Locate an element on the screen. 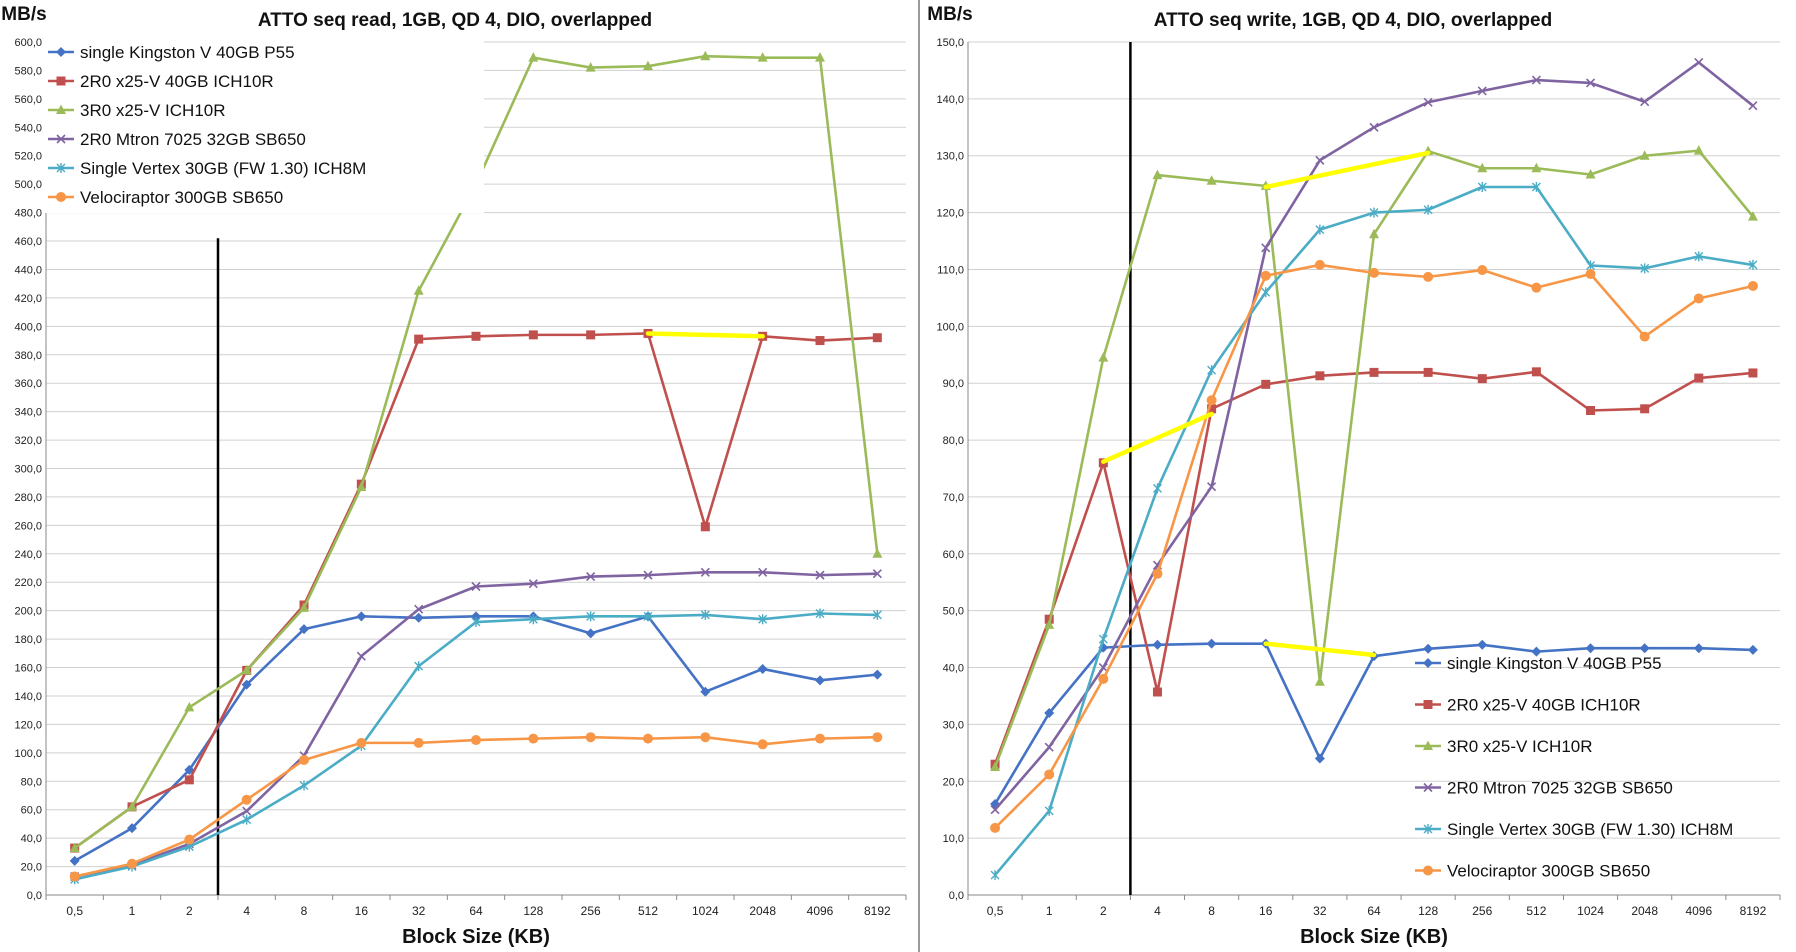  y-tick-label: 150,0 is located at coordinates (950, 43).